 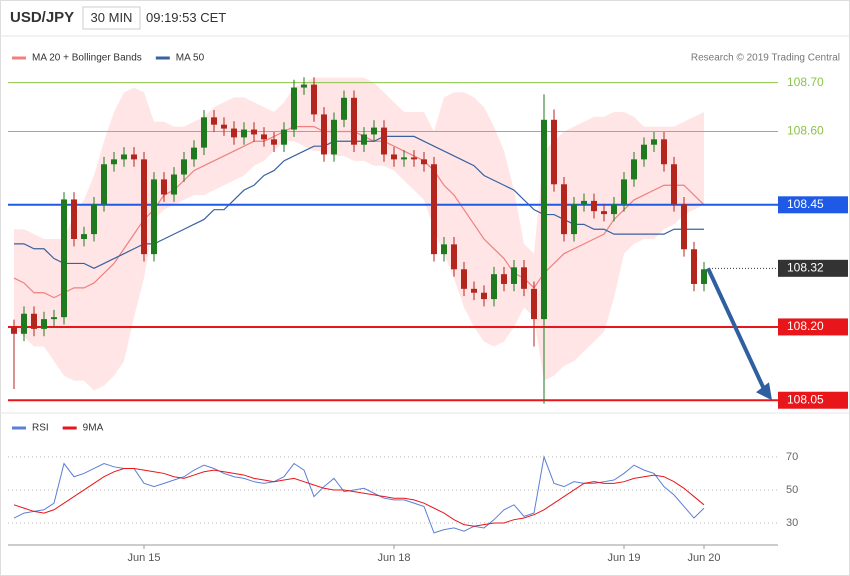 I want to click on last-price-box, so click(x=813, y=268).